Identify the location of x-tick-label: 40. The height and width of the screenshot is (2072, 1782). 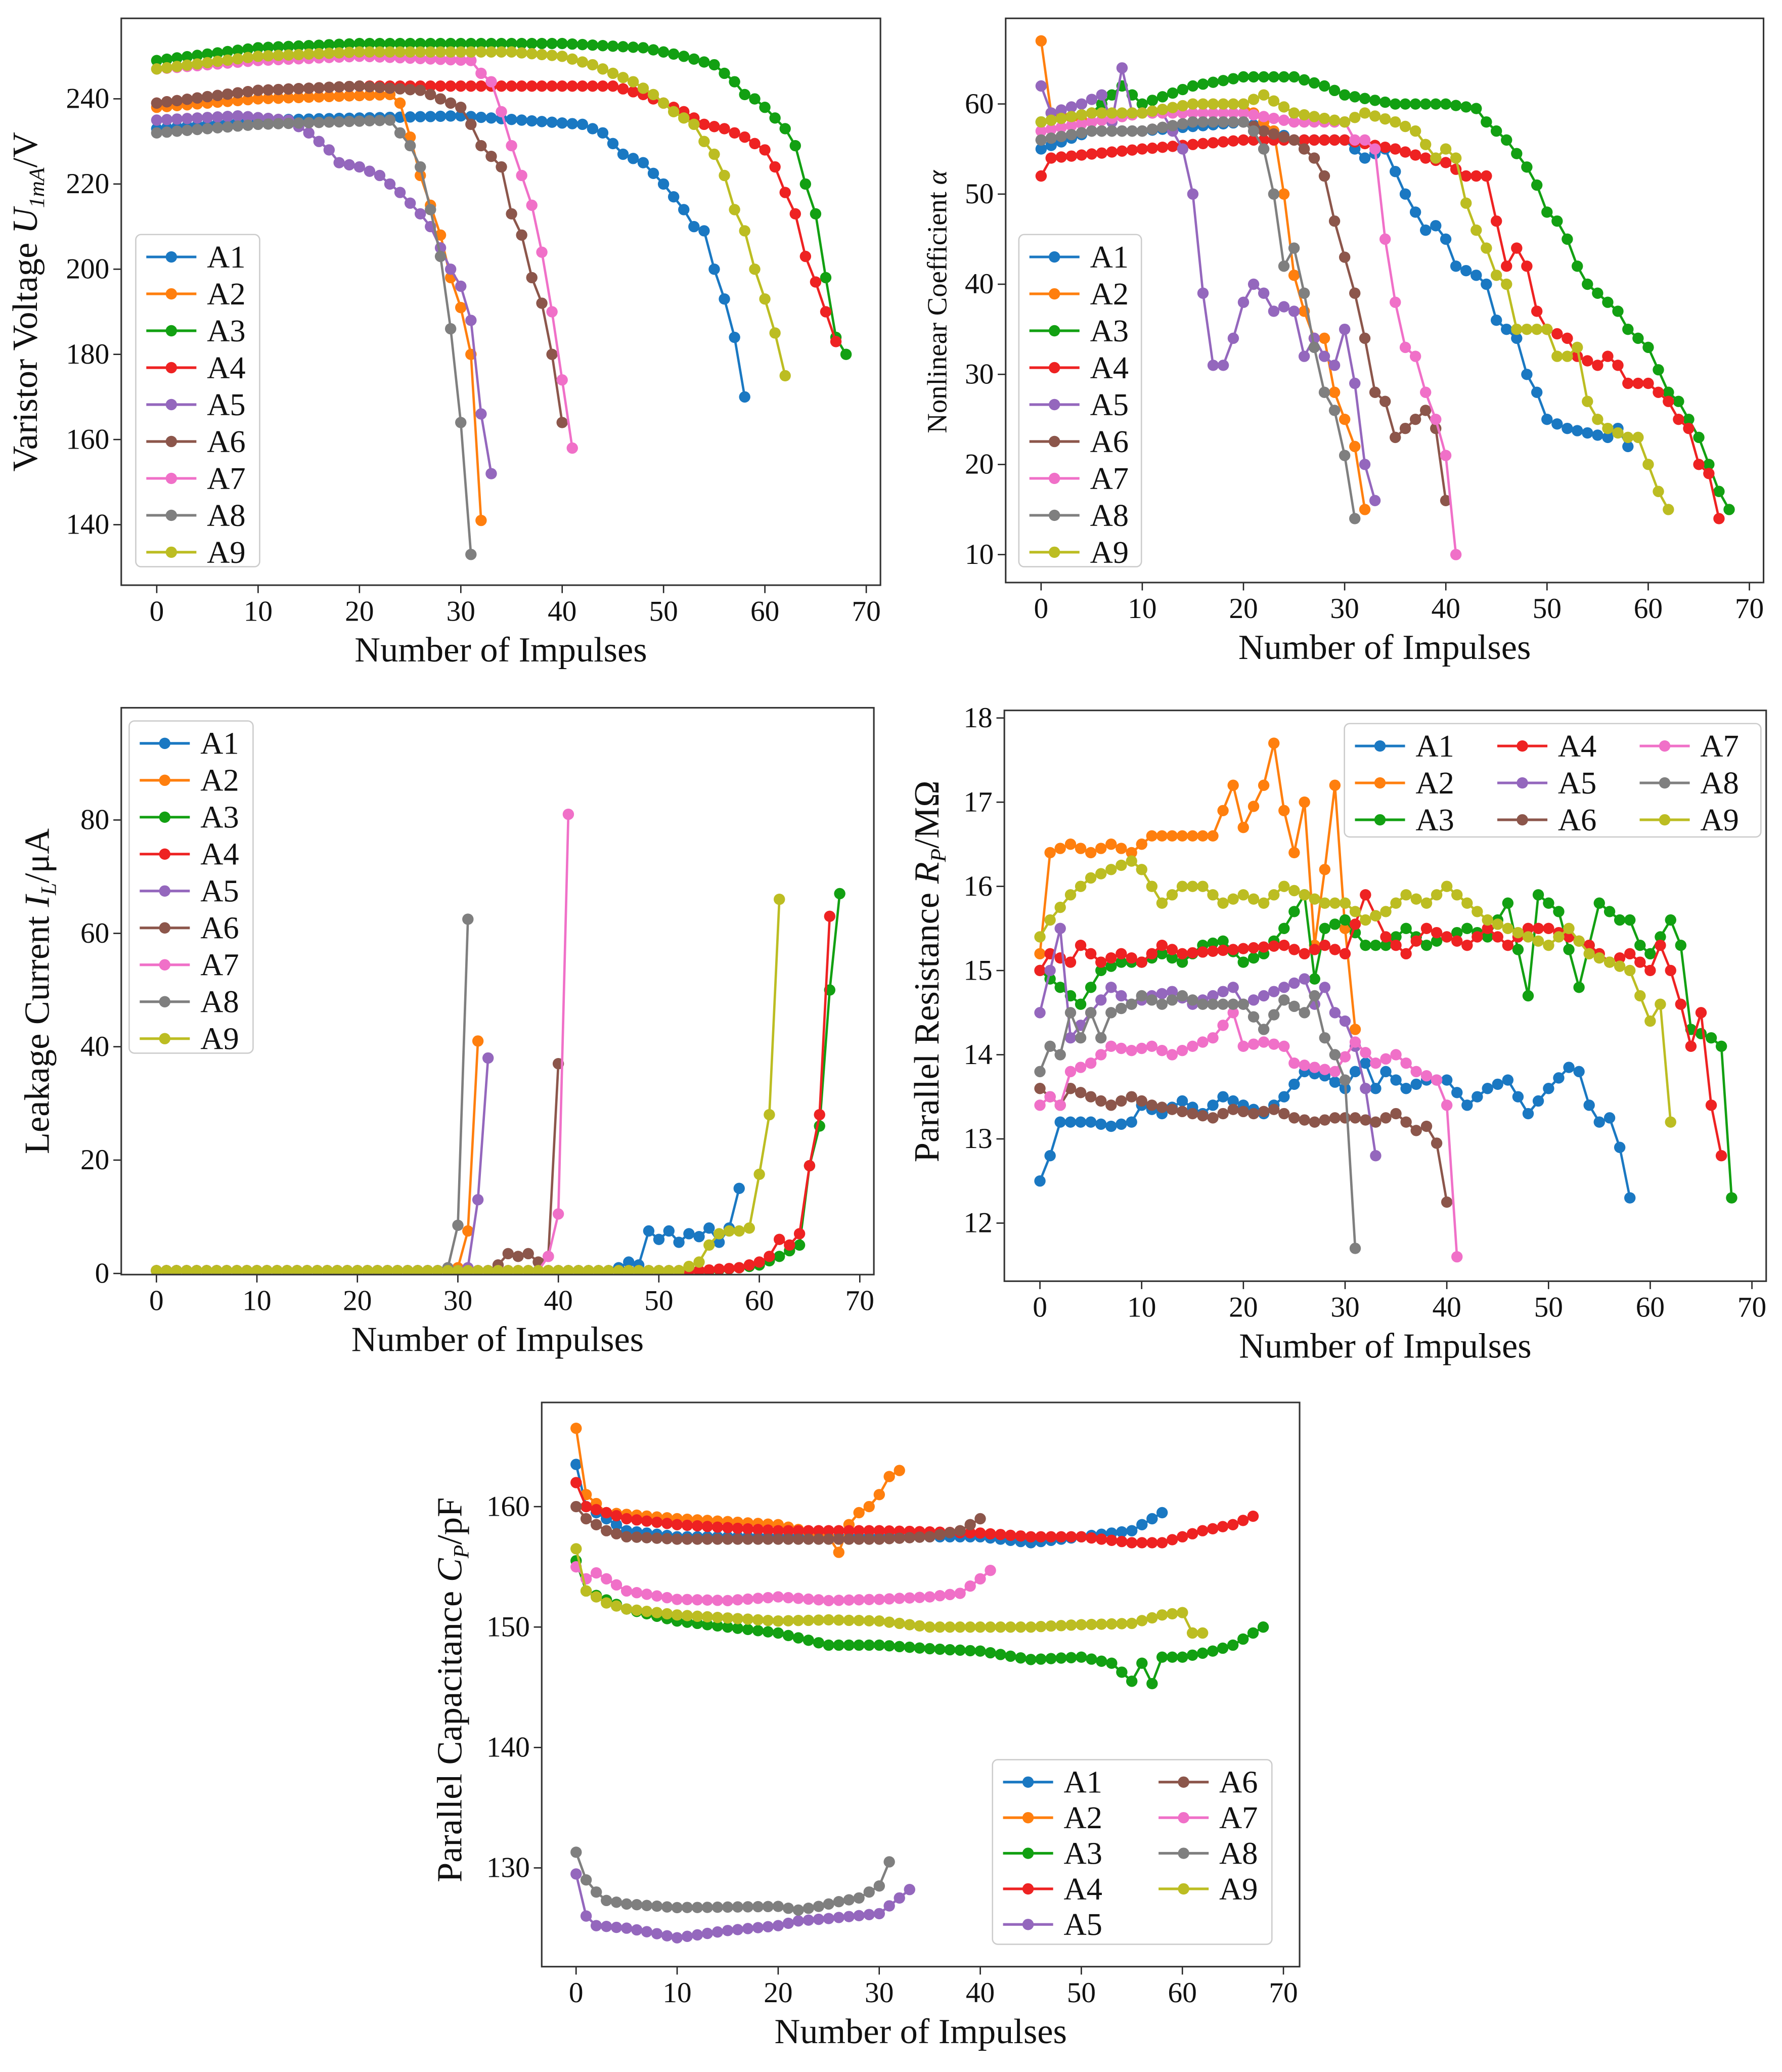
(1446, 609).